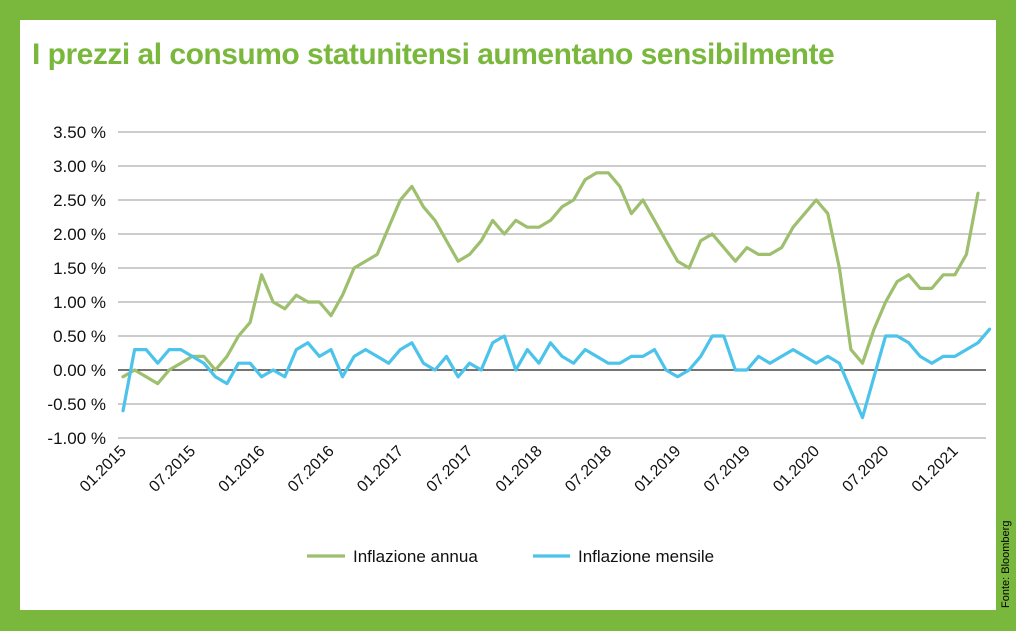  Describe the element at coordinates (79, 166) in the screenshot. I see `y-tick-label: 3.00 %` at that location.